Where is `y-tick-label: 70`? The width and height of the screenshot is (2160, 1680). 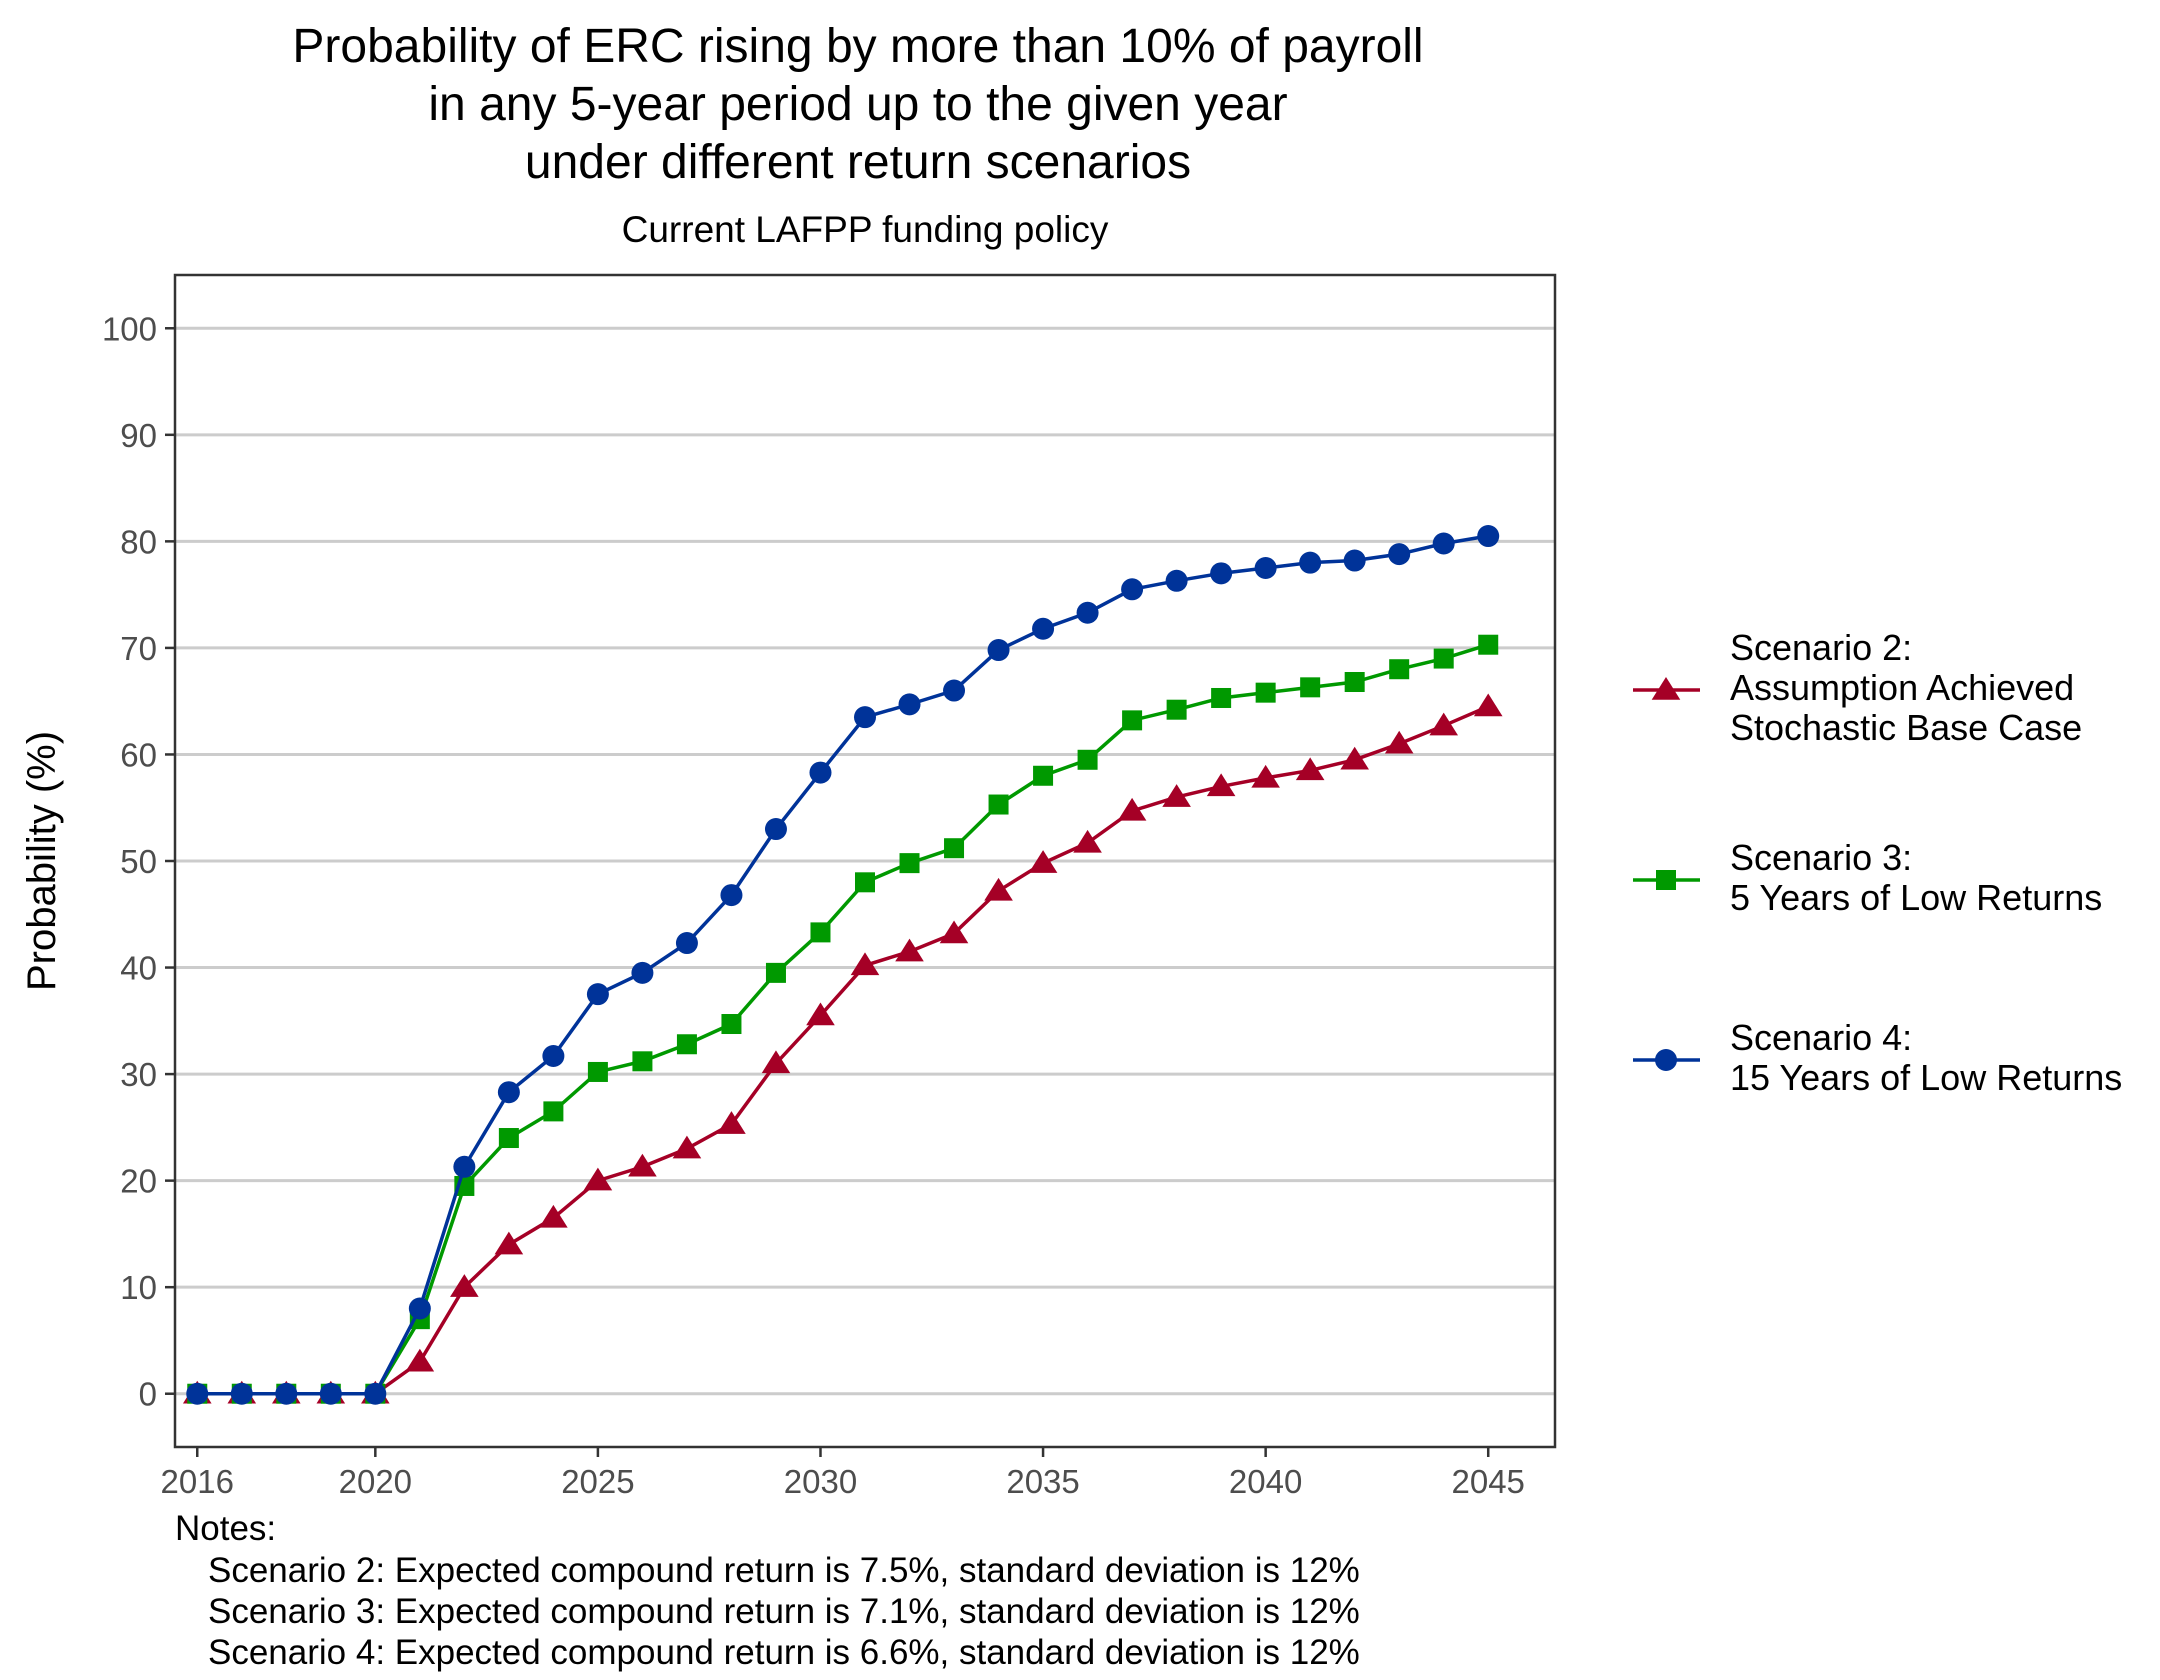
y-tick-label: 70 is located at coordinates (138, 648).